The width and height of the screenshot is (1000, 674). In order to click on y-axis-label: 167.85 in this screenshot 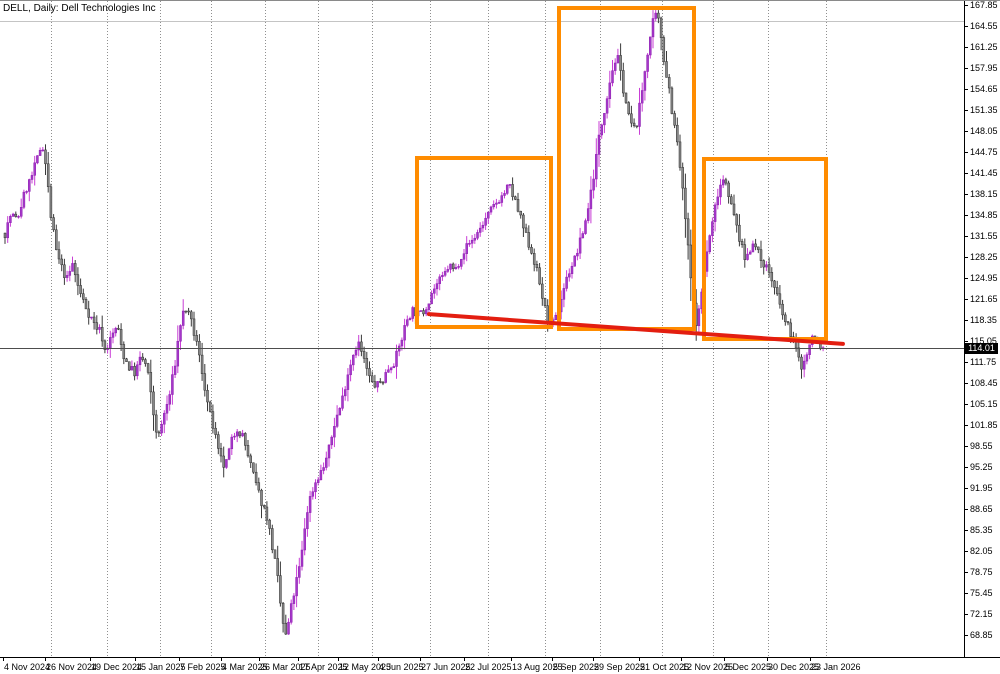, I will do `click(984, 5)`.